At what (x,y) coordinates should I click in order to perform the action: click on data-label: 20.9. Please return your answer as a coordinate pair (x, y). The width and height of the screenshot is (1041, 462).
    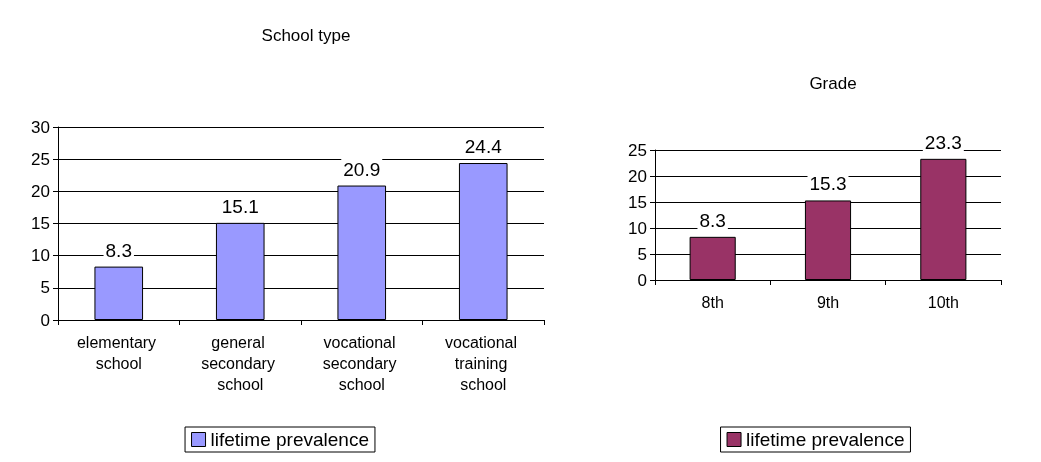
    Looking at the image, I should click on (362, 169).